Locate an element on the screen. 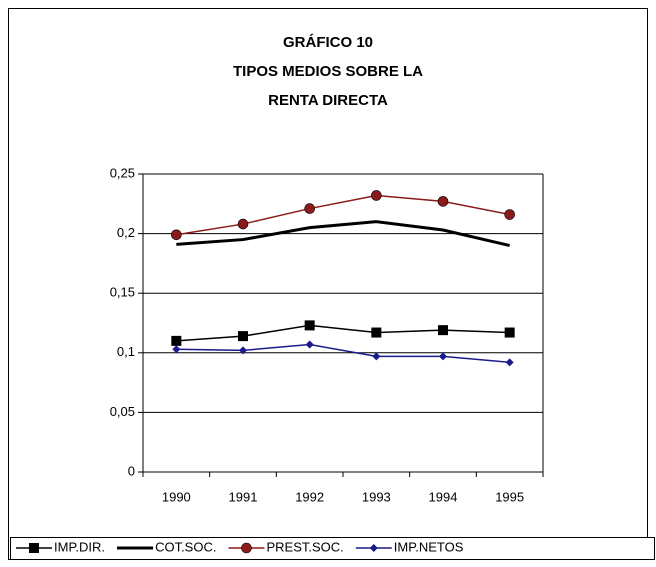  y-tick-label: 0,2 is located at coordinates (126, 232).